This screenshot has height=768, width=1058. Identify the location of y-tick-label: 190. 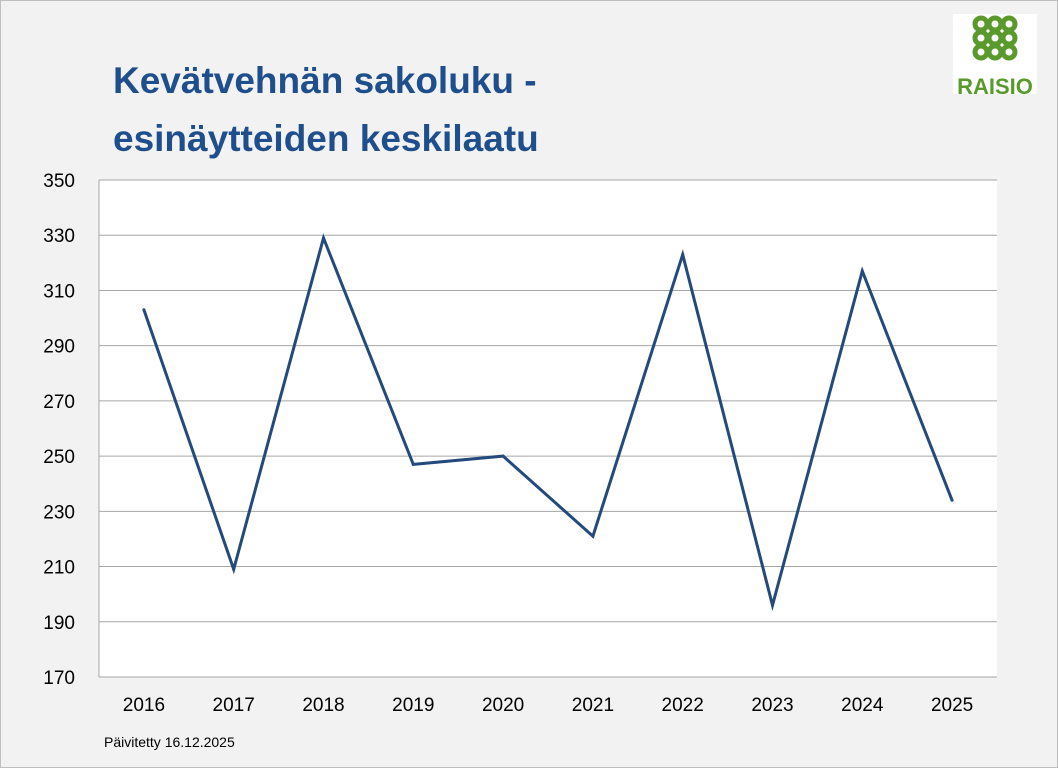
(59, 623).